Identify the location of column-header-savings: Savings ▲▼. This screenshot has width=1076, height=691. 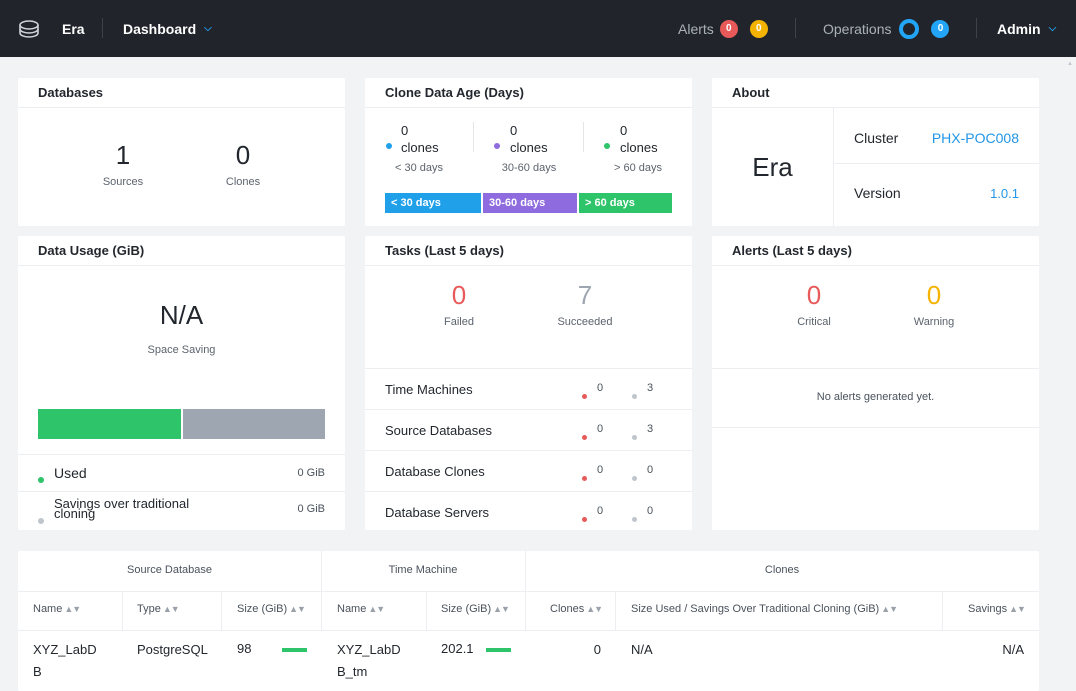
(997, 609).